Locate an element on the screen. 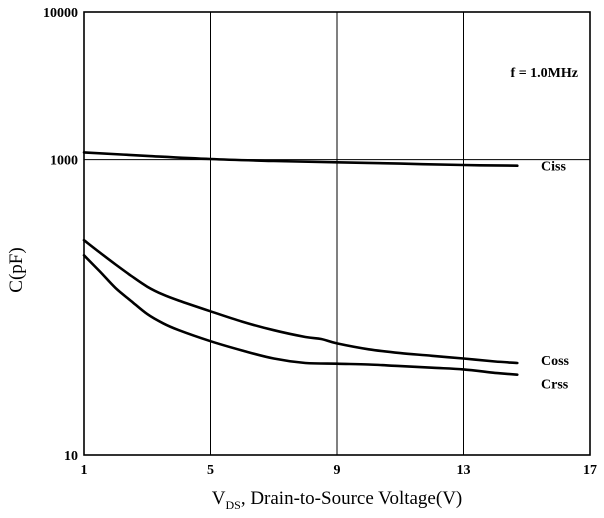  x-tick-label-17: 17 is located at coordinates (590, 470).